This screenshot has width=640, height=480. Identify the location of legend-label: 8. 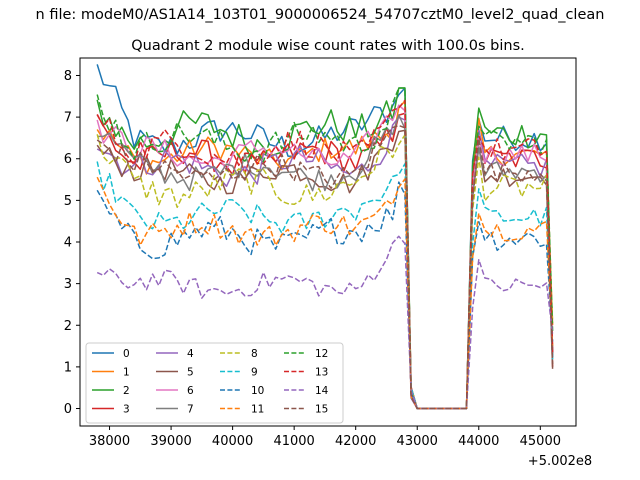
(254, 354).